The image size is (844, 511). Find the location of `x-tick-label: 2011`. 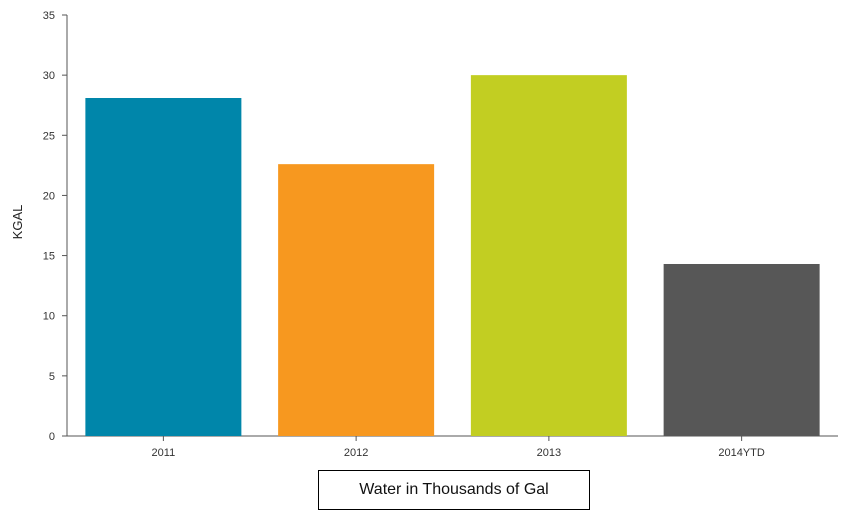

x-tick-label: 2011 is located at coordinates (164, 453).